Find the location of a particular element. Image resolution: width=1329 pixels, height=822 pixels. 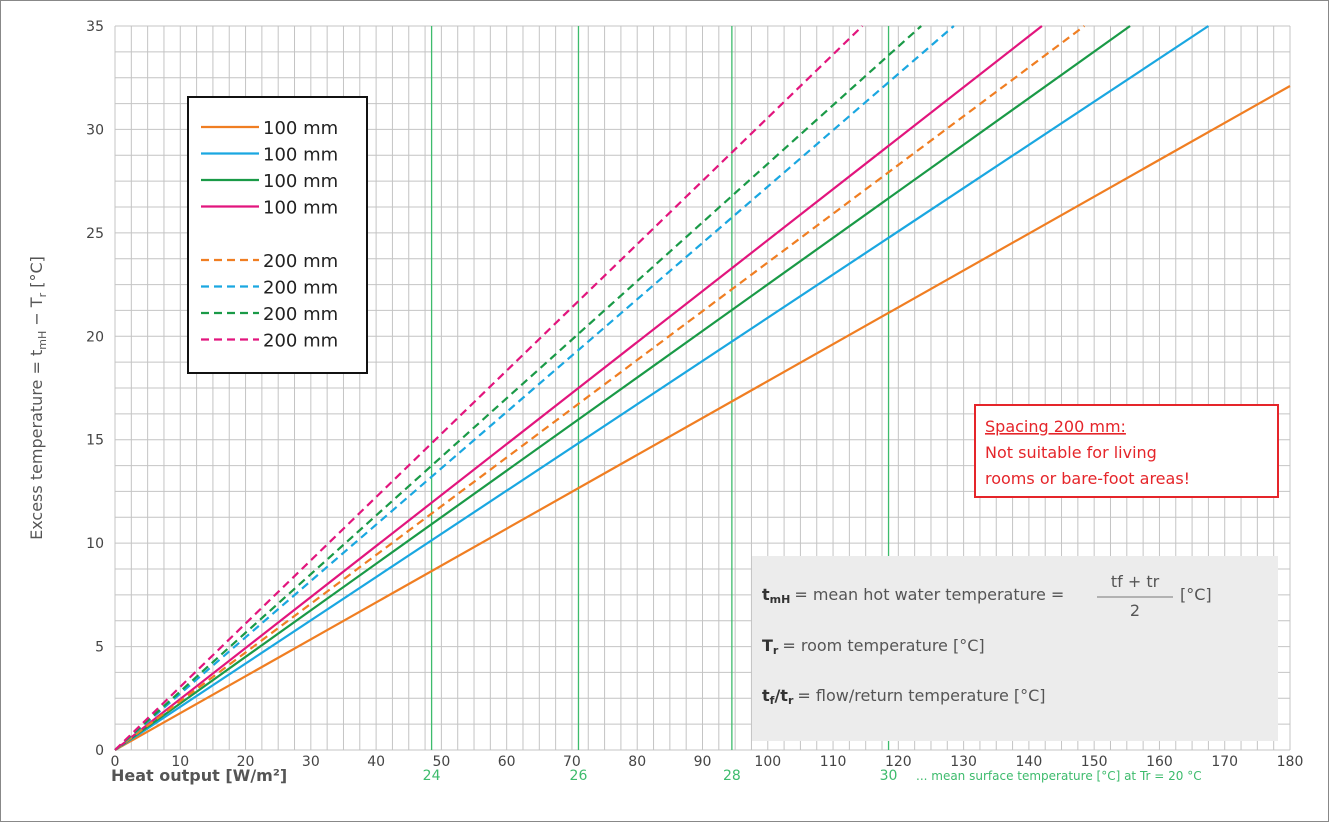

x-tick-label: 150 is located at coordinates (1094, 762).